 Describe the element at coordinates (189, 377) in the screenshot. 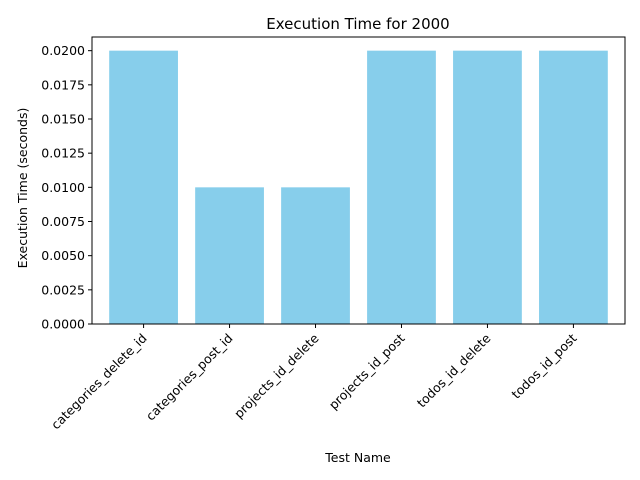

I see `x-tick-label: categories_post_id` at that location.